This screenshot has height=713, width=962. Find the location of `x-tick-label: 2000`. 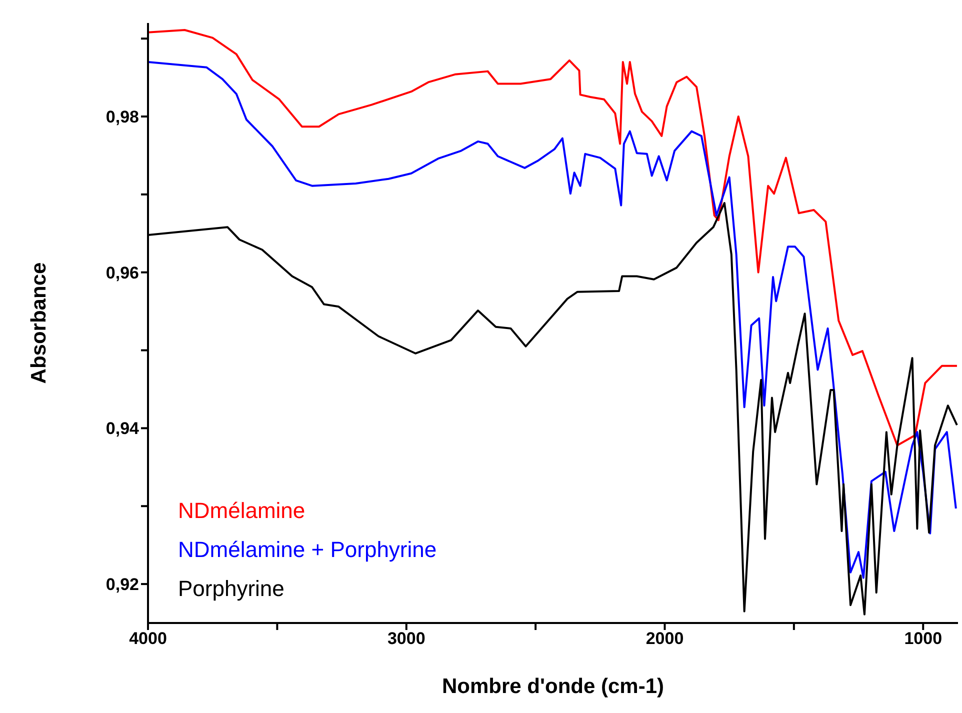

x-tick-label: 2000 is located at coordinates (665, 638).